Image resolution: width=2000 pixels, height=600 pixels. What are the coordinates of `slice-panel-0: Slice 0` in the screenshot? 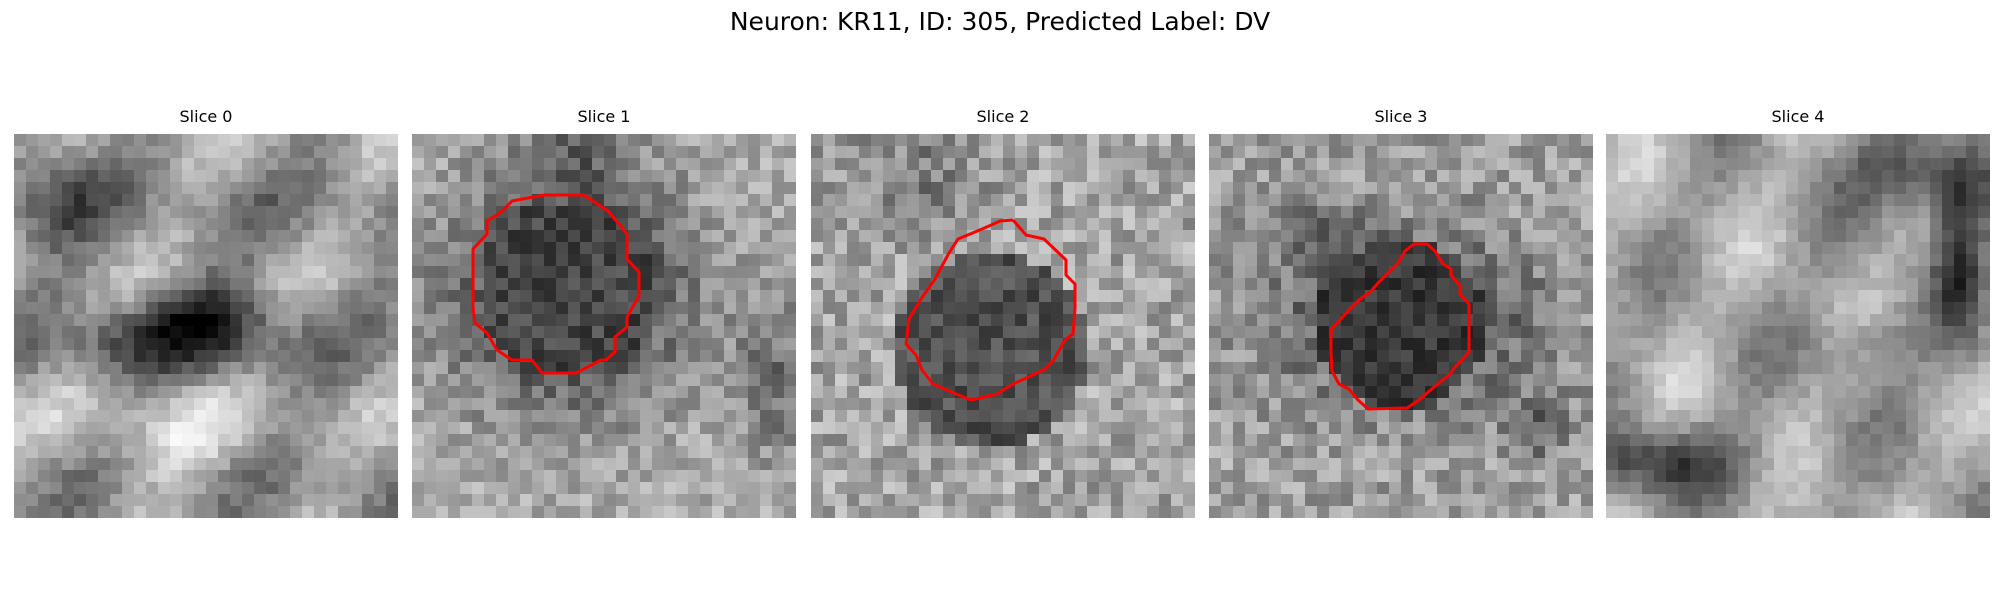 It's located at (206, 312).